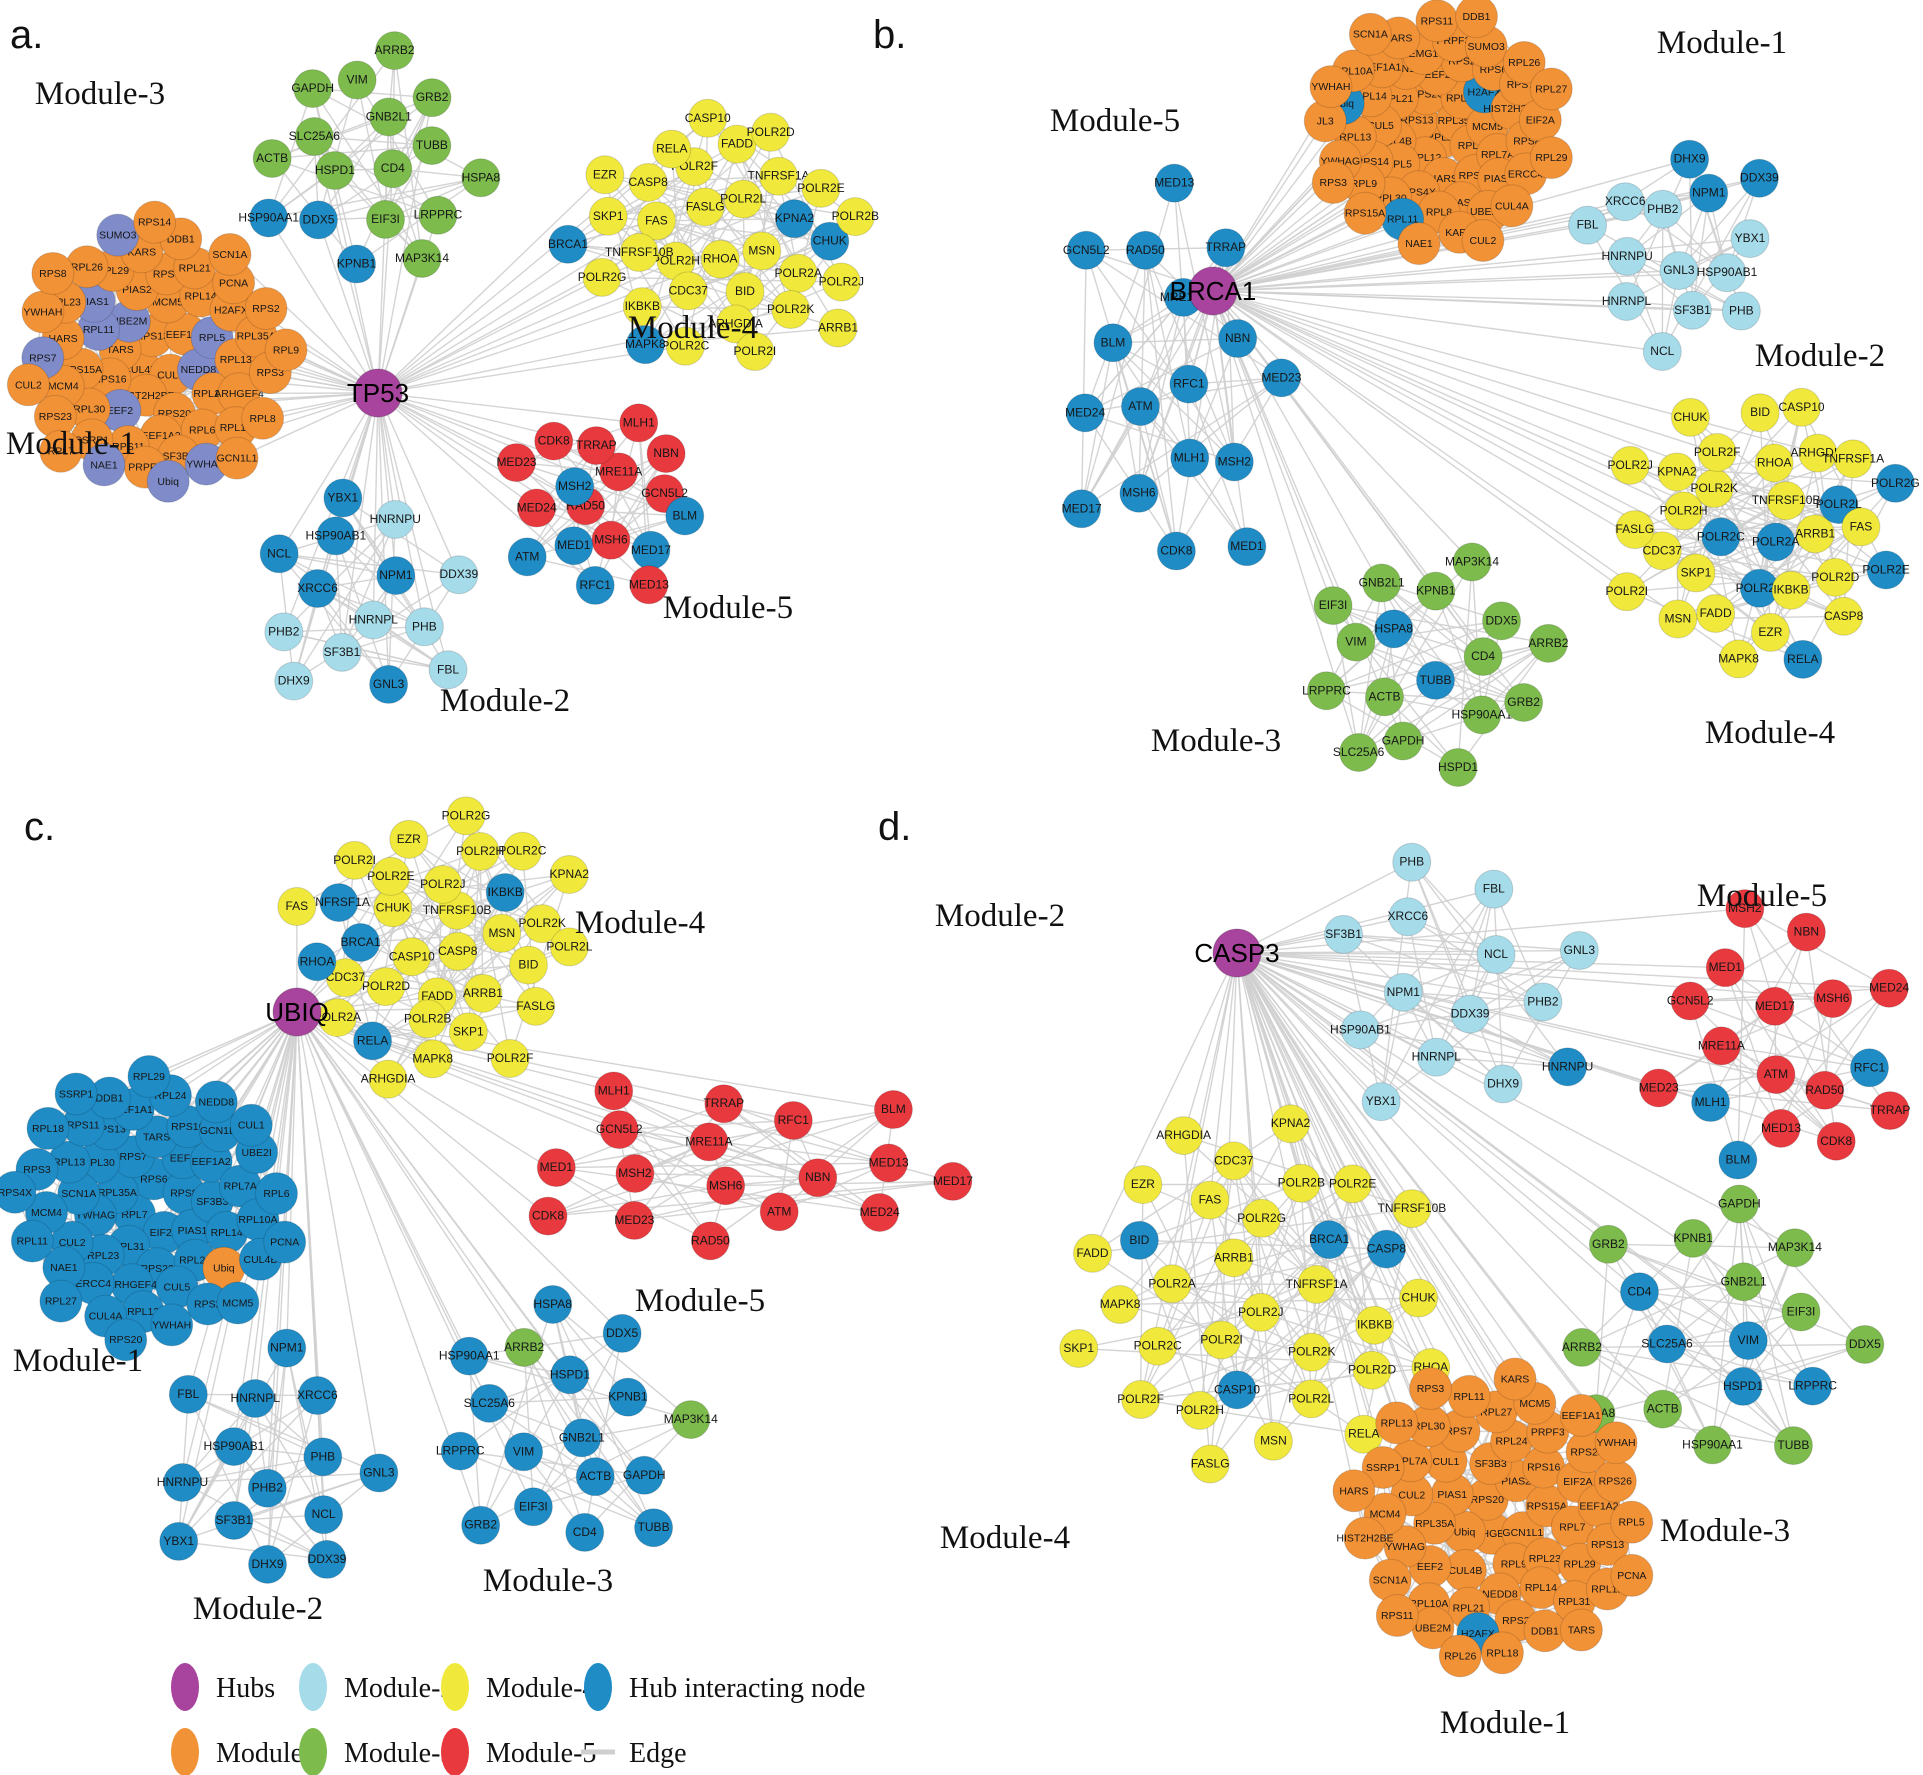 This screenshot has height=1775, width=1923. What do you see at coordinates (1690, 417) in the screenshot?
I see `gene-node-label: CHUK` at bounding box center [1690, 417].